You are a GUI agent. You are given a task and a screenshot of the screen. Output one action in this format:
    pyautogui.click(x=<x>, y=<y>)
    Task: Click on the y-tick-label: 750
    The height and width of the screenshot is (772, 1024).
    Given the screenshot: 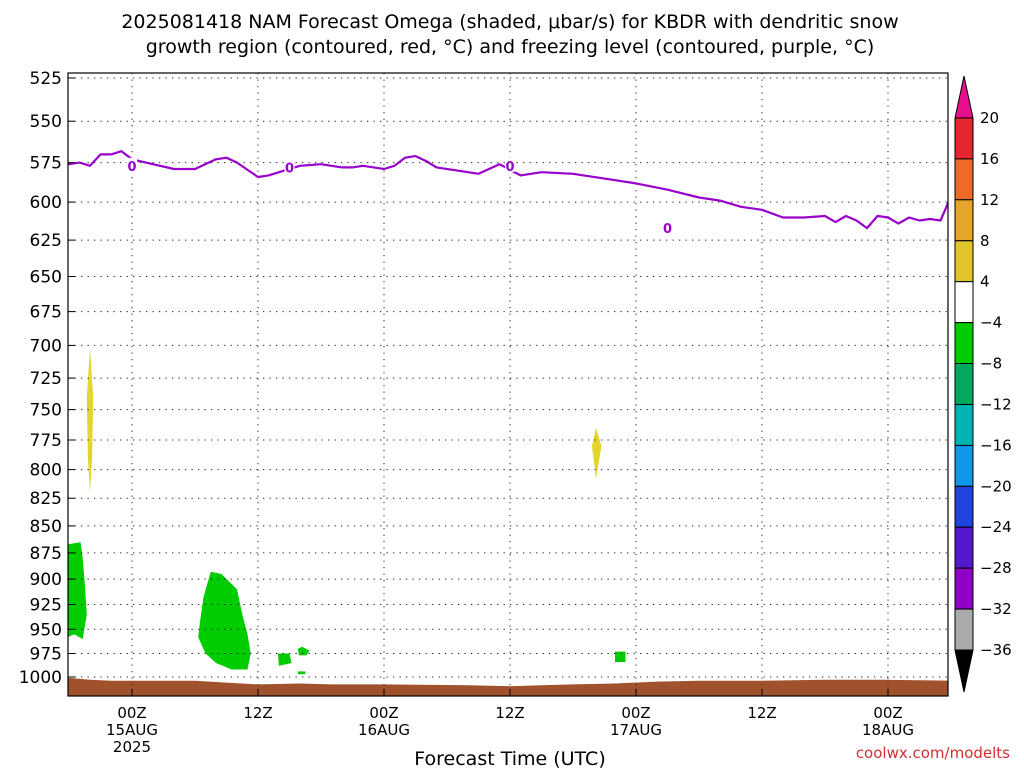 What is the action you would take?
    pyautogui.click(x=46, y=411)
    